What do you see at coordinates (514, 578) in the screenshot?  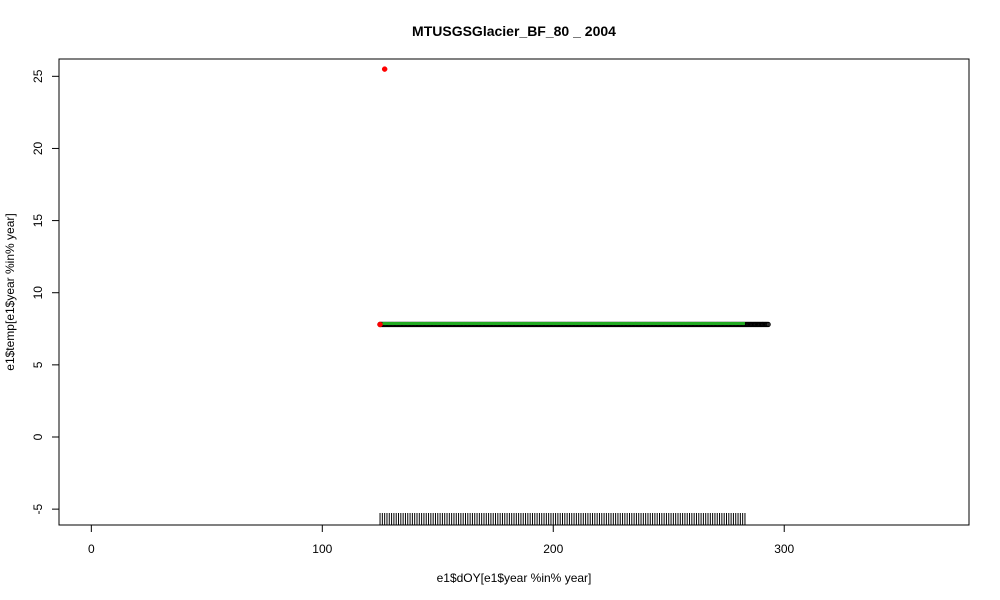 I see `x-axis-label: e1$dOY[e1$year %in% year]` at bounding box center [514, 578].